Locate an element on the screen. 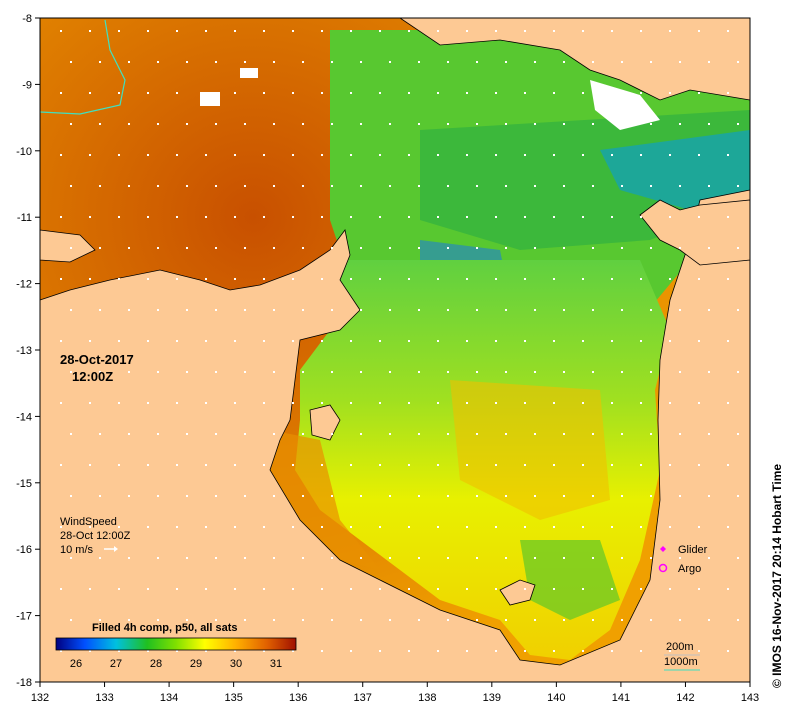 The width and height of the screenshot is (791, 716). x-tick-label: 138 is located at coordinates (427, 698).